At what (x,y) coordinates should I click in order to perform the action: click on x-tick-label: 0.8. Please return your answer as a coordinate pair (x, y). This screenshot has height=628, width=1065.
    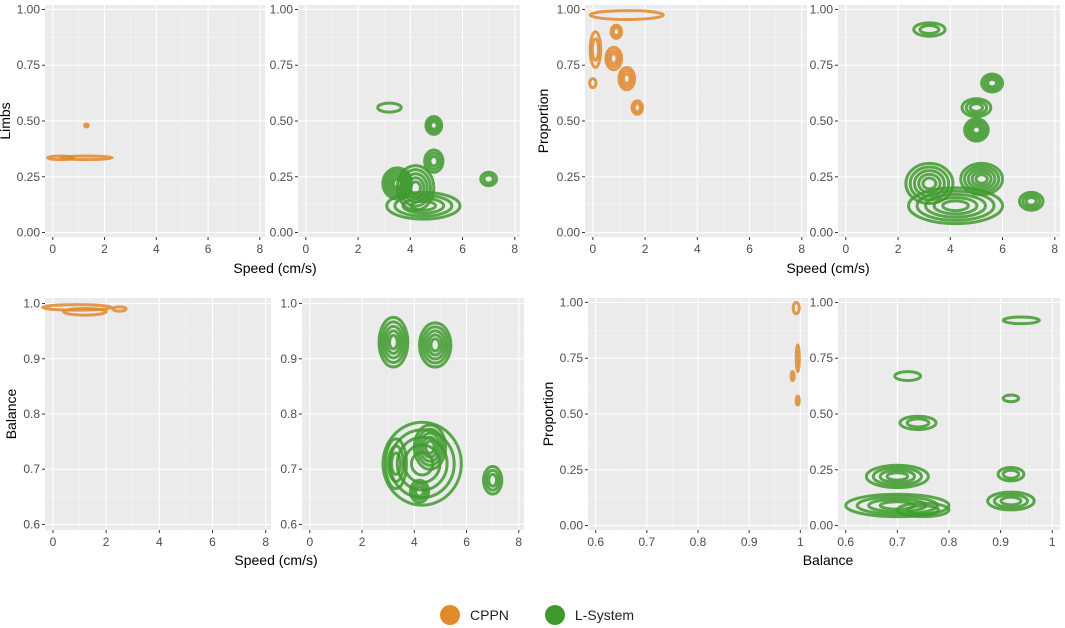
    Looking at the image, I should click on (698, 542).